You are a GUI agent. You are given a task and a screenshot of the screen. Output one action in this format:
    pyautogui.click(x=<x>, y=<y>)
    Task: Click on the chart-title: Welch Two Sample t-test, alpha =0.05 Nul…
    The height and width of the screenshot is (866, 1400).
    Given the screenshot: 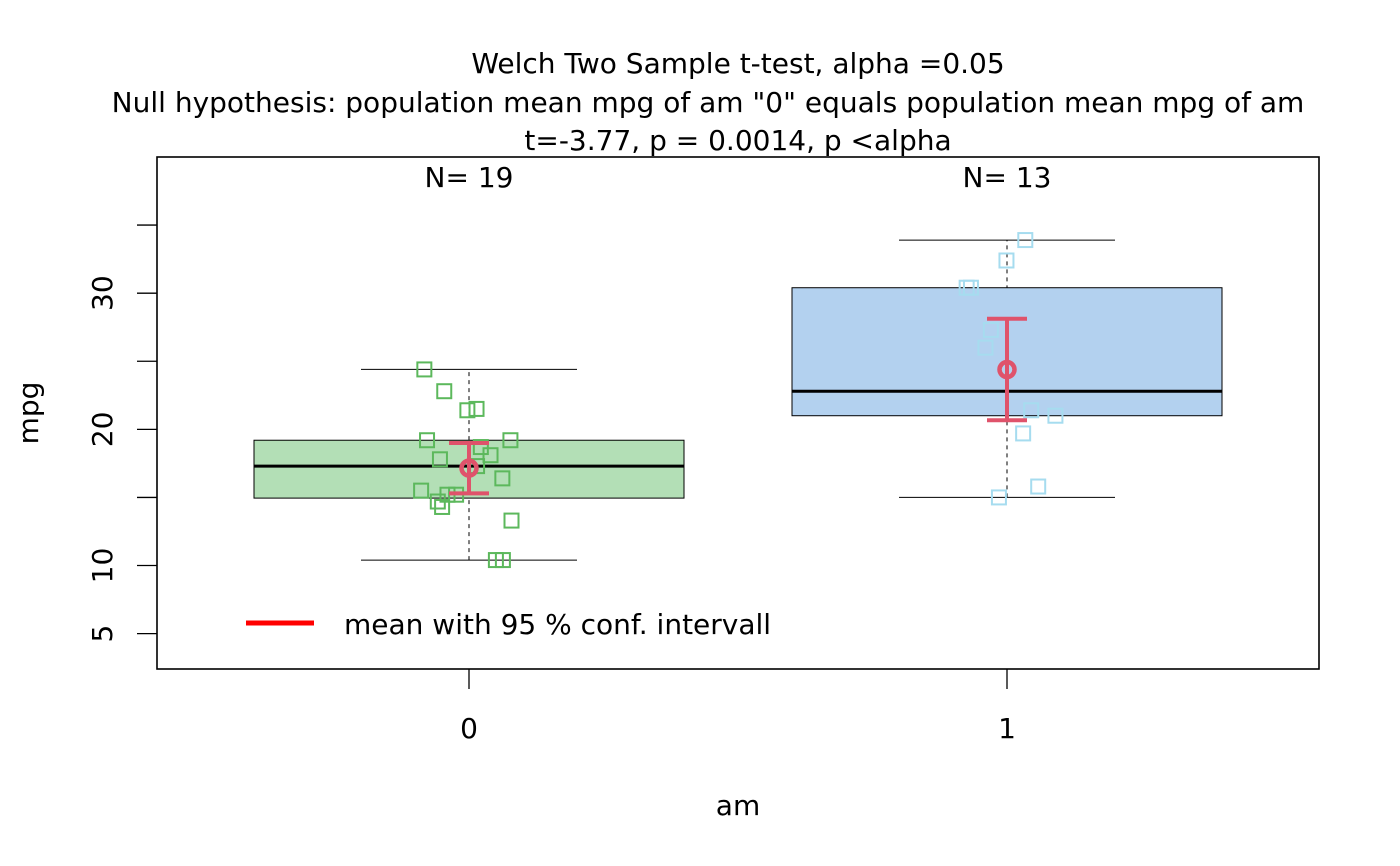 What is the action you would take?
    pyautogui.click(x=708, y=102)
    